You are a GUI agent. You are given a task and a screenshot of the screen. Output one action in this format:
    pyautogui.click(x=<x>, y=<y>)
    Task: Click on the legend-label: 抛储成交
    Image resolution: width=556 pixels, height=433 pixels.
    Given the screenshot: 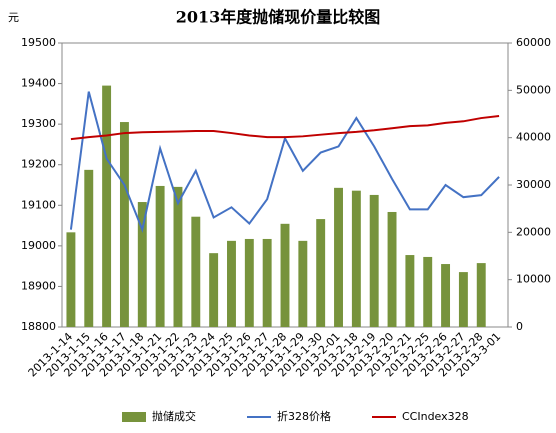 What is the action you would take?
    pyautogui.click(x=174, y=416)
    